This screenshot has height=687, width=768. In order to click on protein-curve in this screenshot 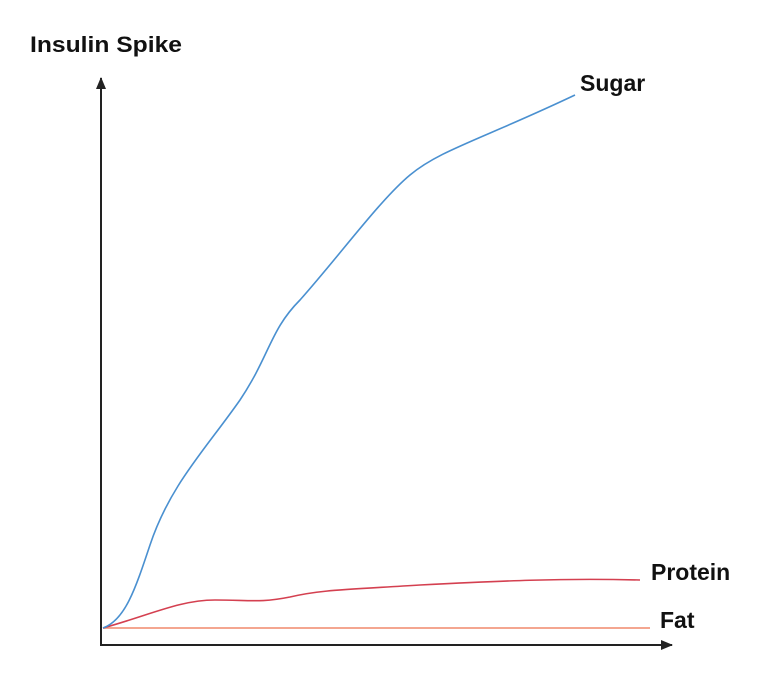, I will do `click(371, 603)`.